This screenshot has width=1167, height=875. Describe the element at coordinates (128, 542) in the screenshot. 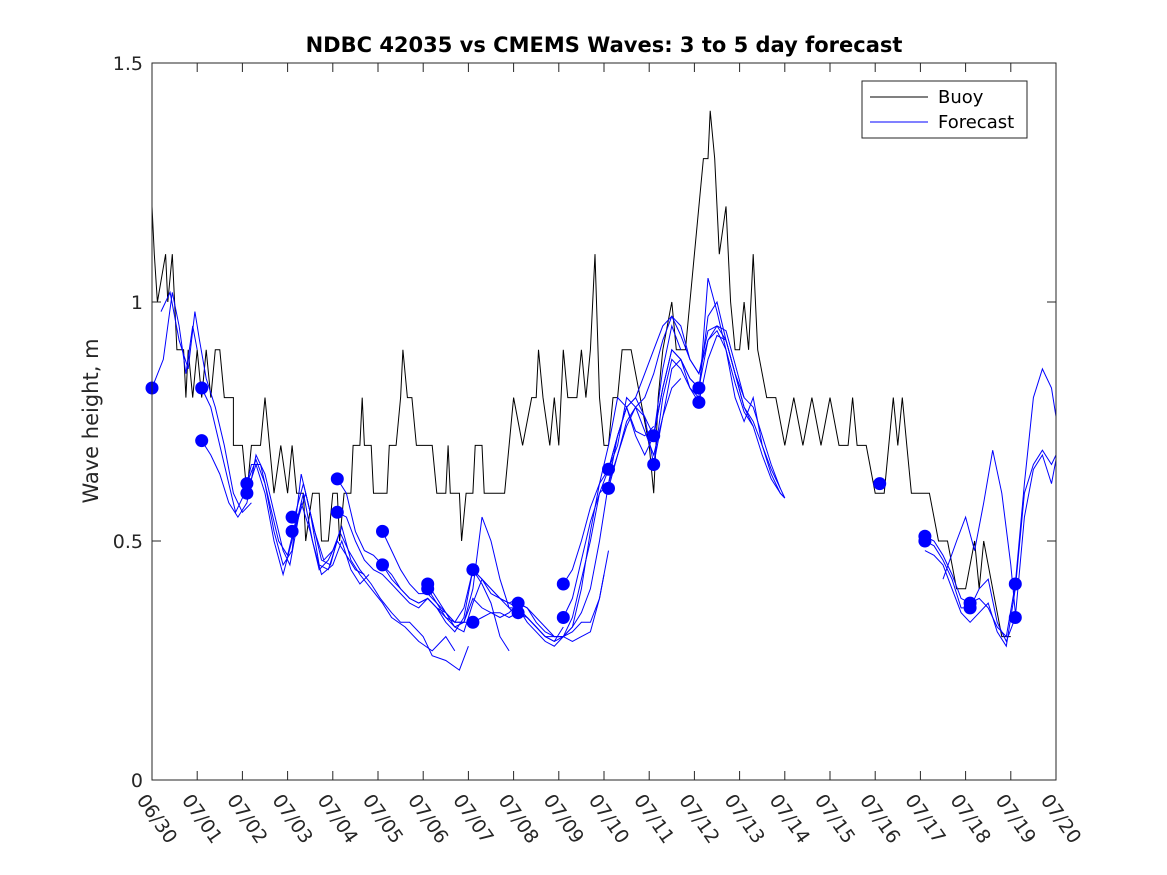

I see `y-tick-label: 0.5` at that location.